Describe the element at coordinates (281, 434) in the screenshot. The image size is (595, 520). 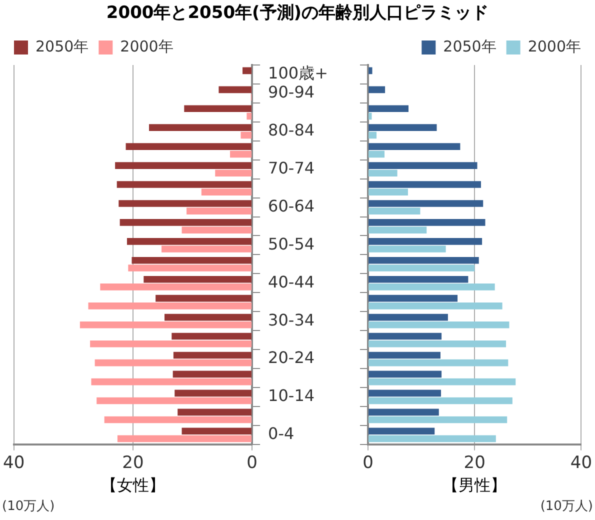
I see `y-tick-label: 0-4` at that location.